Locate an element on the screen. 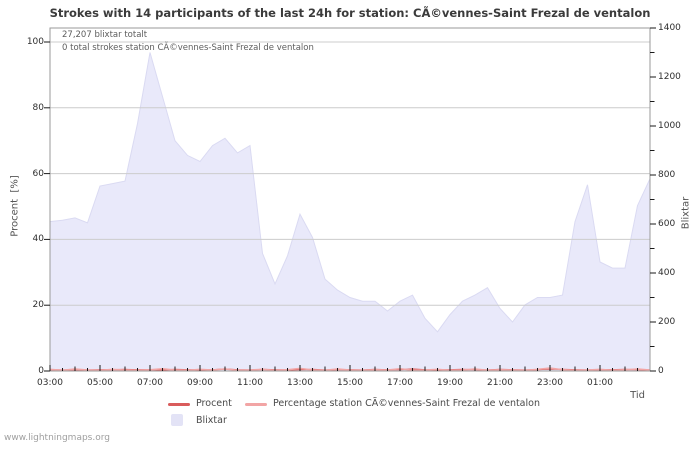  right-axis-tick-label: 600 is located at coordinates (667, 224).